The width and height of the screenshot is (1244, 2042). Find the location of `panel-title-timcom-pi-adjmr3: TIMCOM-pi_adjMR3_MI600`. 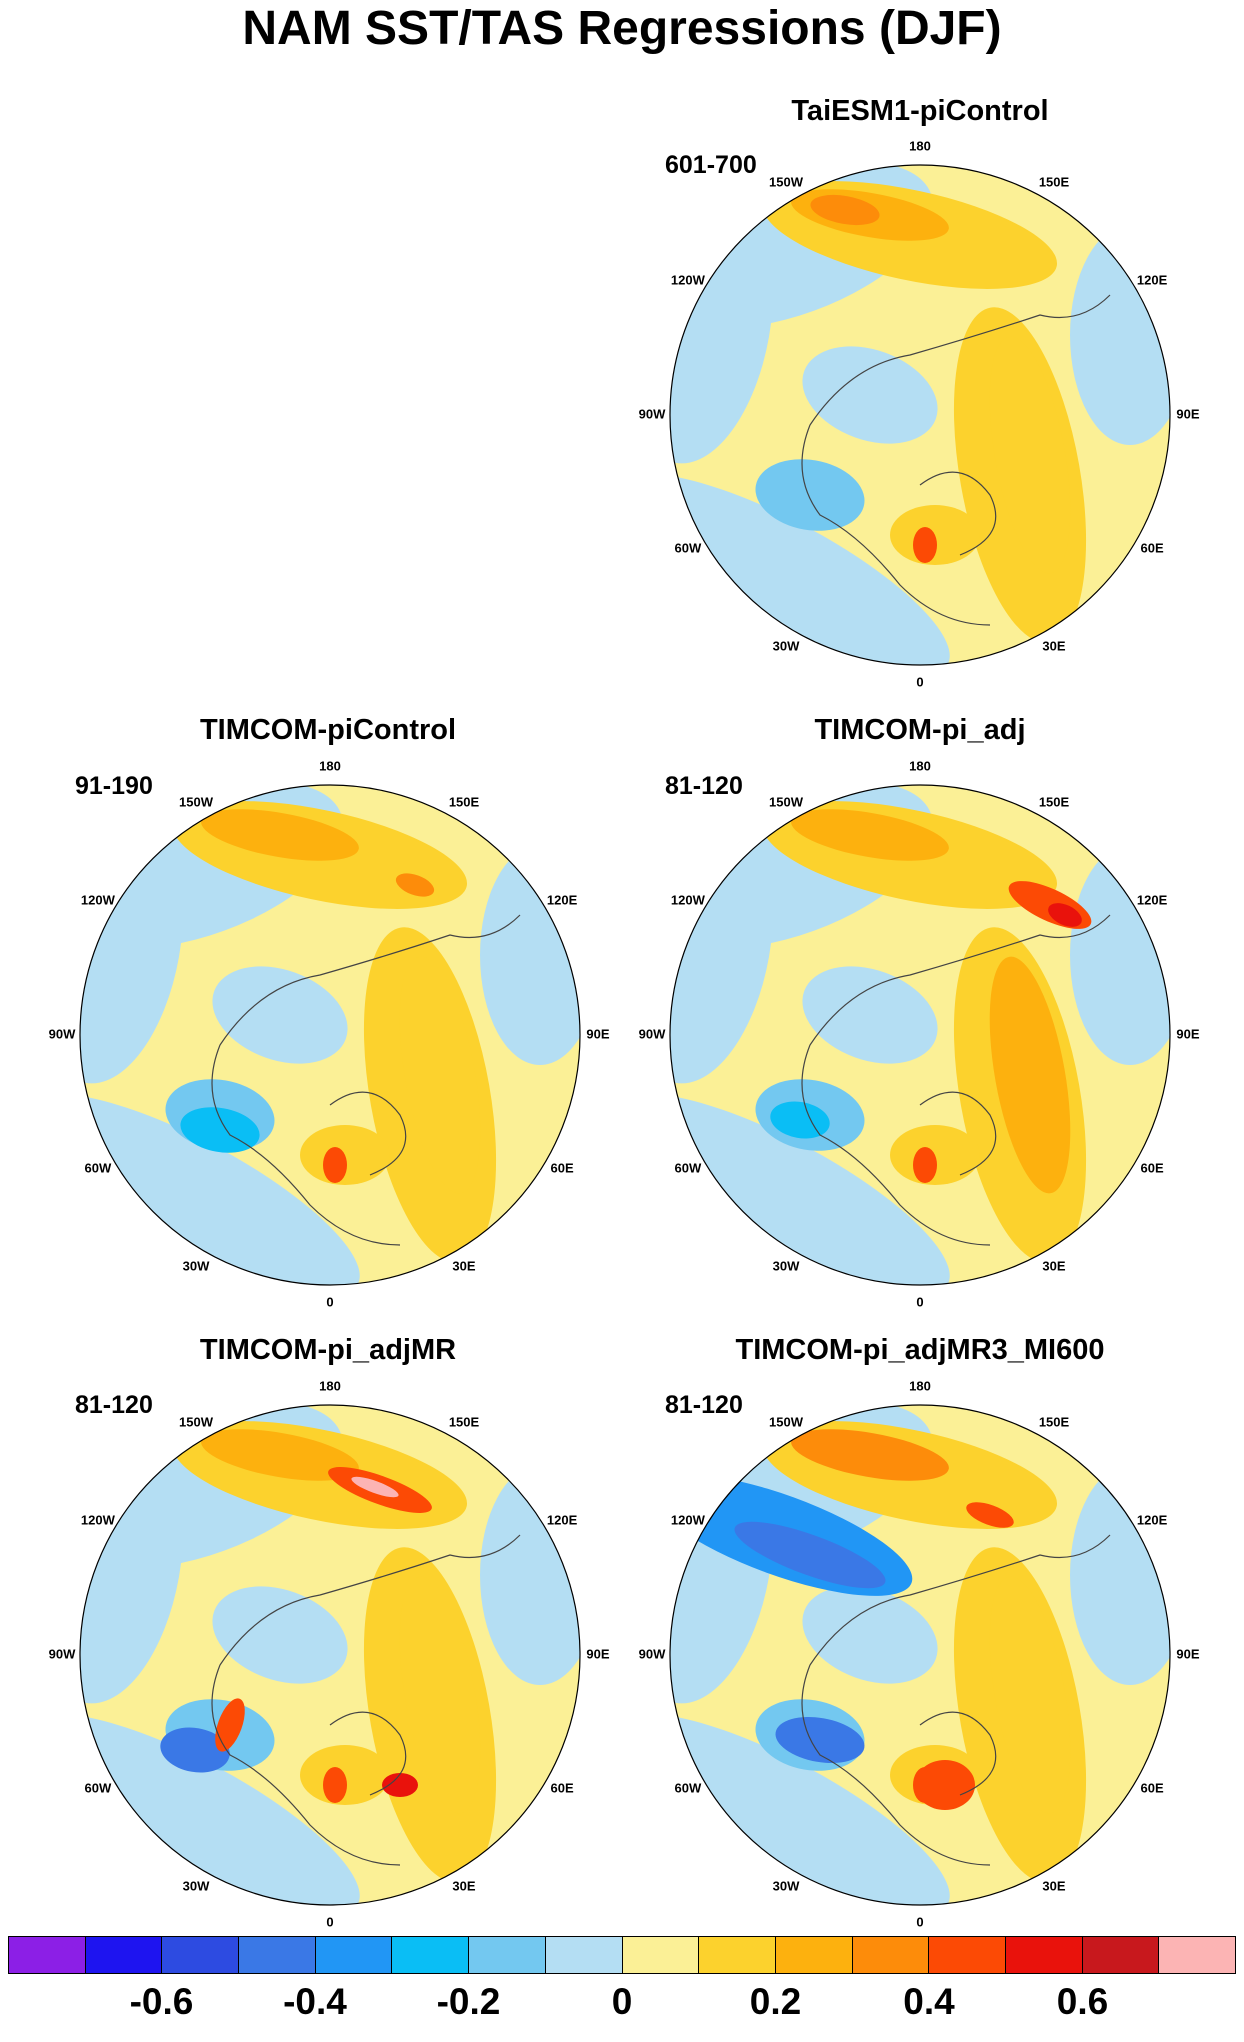

panel-title-timcom-pi-adjmr3: TIMCOM-pi_adjMR3_MI600 is located at coordinates (920, 1350).